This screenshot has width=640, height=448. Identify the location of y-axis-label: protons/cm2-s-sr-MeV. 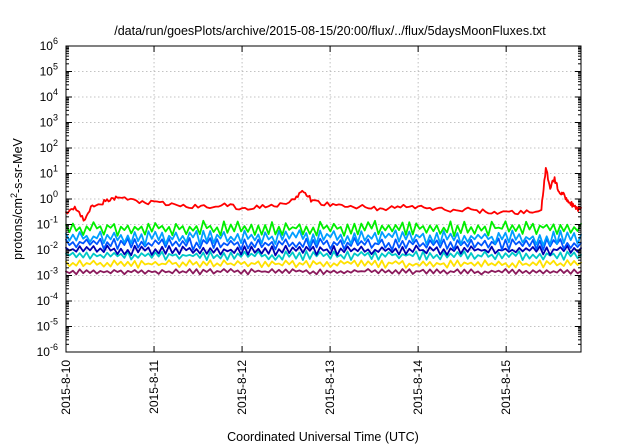
(17, 198).